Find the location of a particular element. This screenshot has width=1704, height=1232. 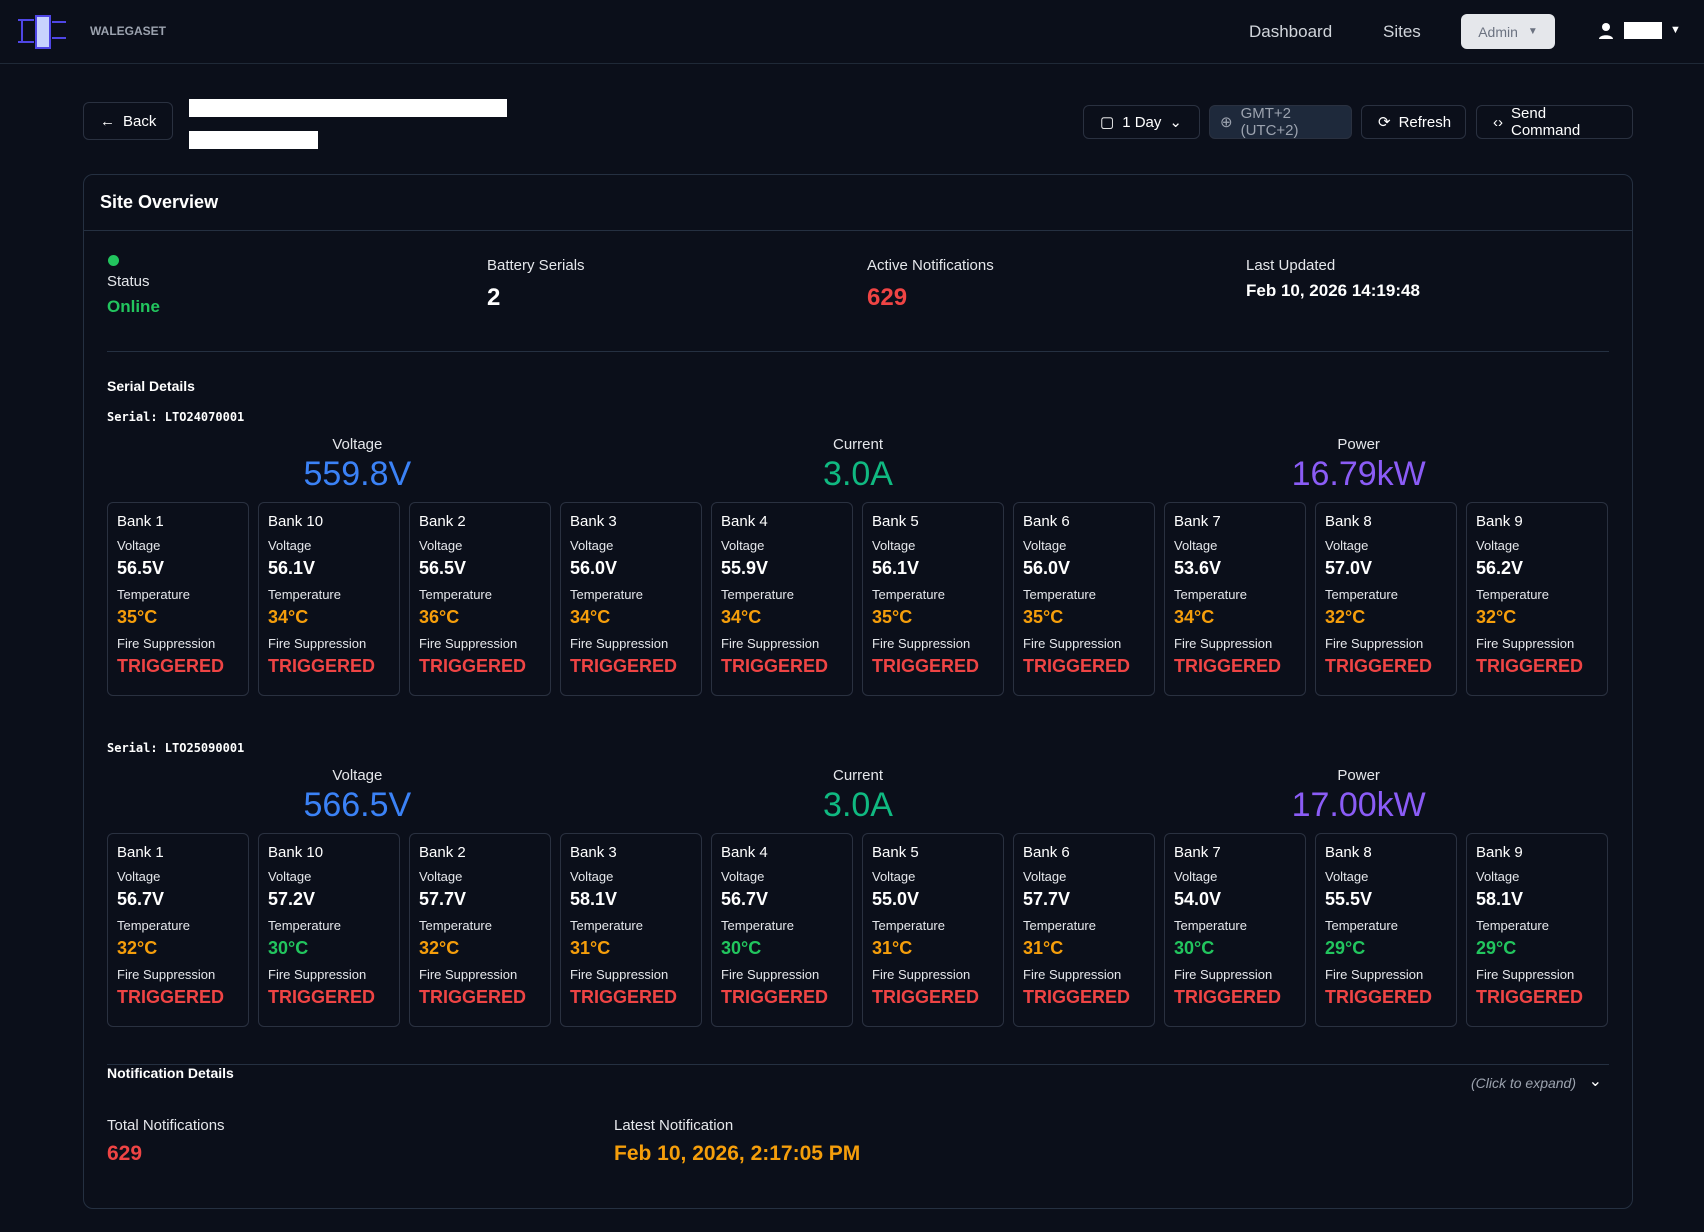

chevron: ⌄ is located at coordinates (1595, 1081).